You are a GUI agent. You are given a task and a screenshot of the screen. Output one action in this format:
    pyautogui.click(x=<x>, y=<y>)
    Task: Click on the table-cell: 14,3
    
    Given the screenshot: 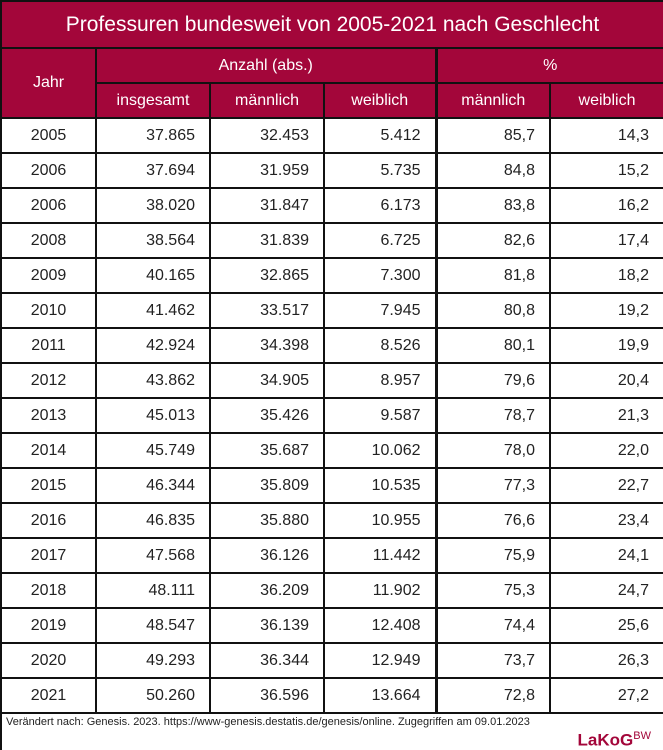 What is the action you would take?
    pyautogui.click(x=605, y=135)
    